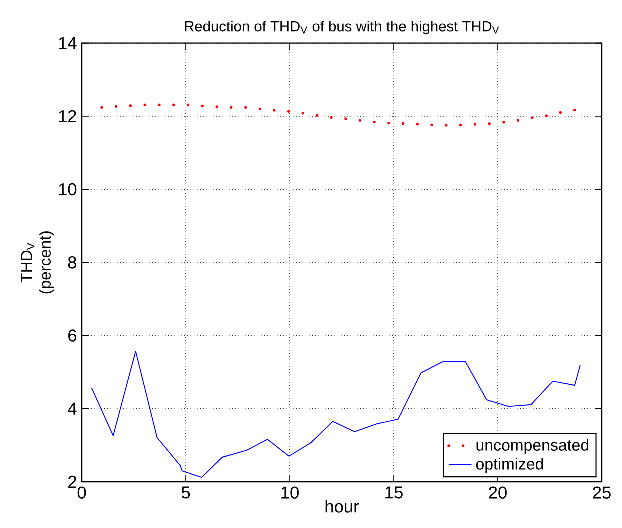 The width and height of the screenshot is (622, 528). I want to click on x-axis-title: hour, so click(343, 506).